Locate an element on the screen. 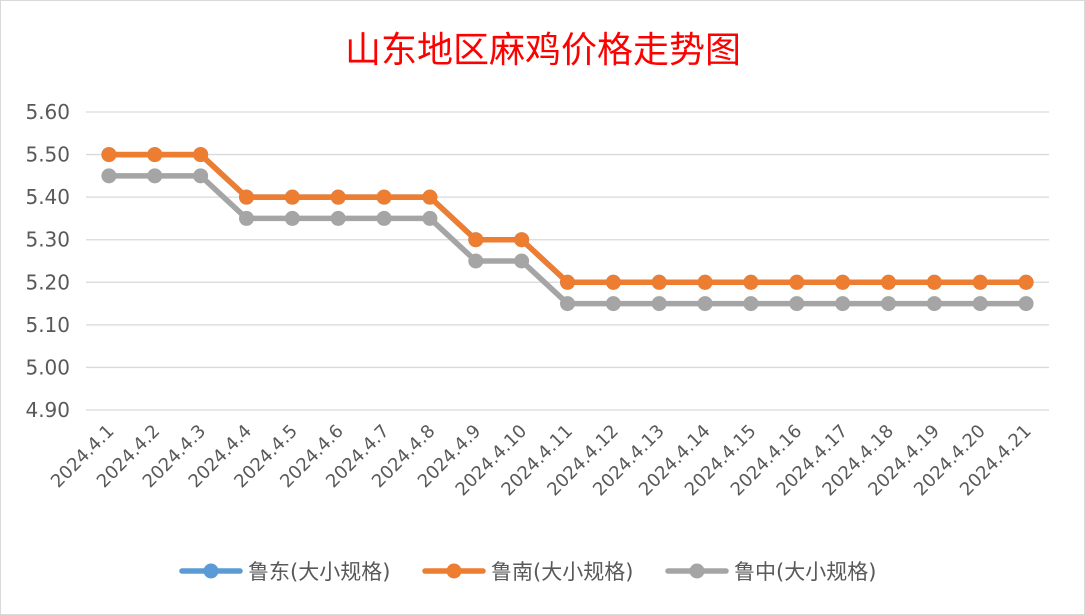  y-tick-label: 5.50 is located at coordinates (47, 155).